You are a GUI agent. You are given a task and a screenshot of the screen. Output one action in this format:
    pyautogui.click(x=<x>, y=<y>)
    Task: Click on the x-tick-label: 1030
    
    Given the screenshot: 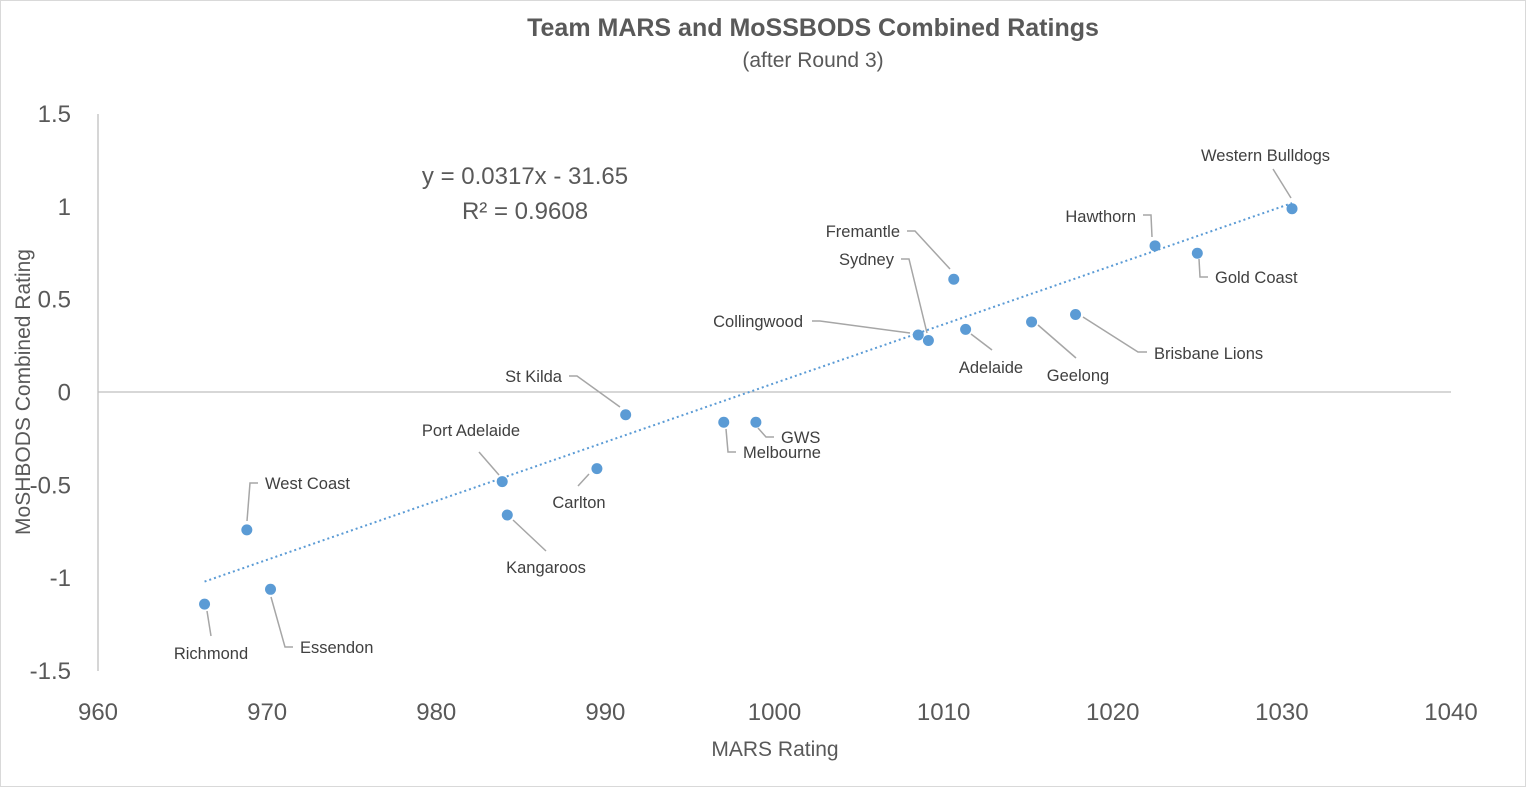 What is the action you would take?
    pyautogui.click(x=1281, y=712)
    